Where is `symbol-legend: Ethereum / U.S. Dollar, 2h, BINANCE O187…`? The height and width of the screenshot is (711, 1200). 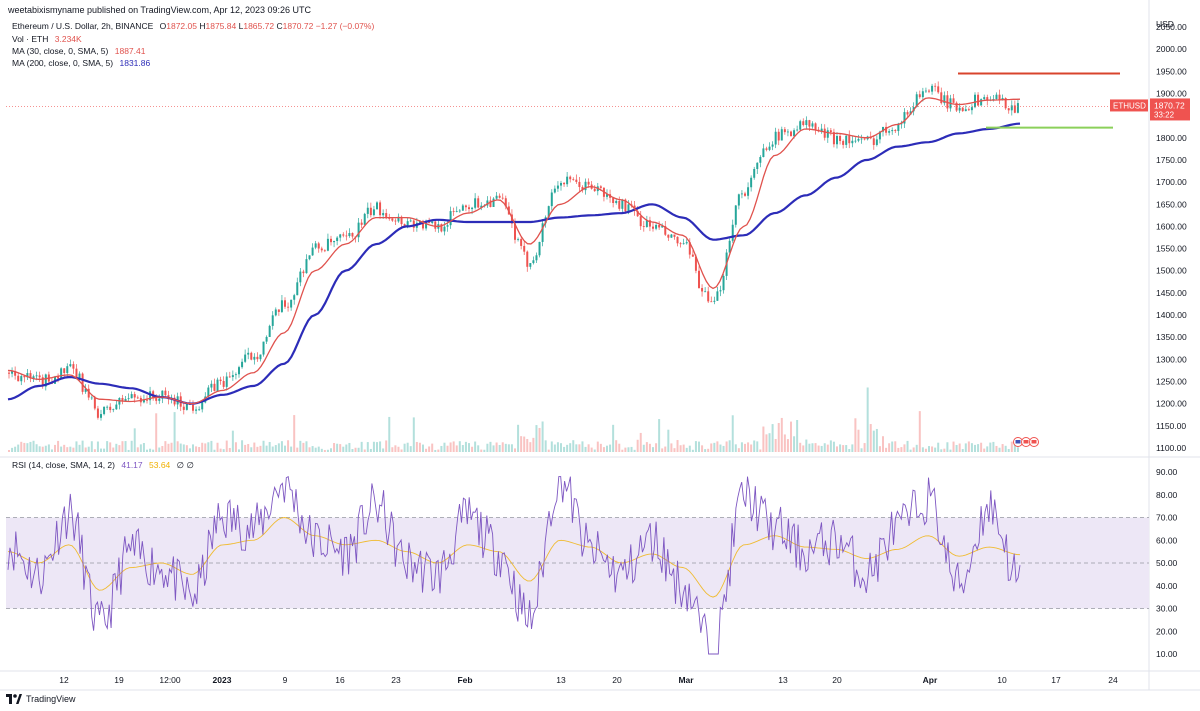 symbol-legend: Ethereum / U.S. Dollar, 2h, BINANCE O187… is located at coordinates (193, 26).